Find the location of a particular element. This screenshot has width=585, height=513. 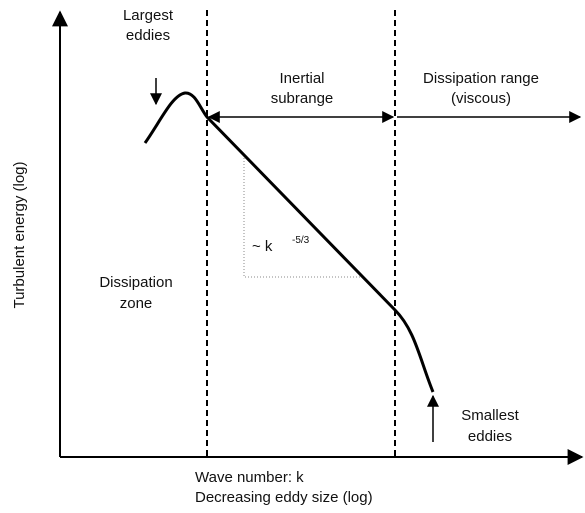

x-axis-label: Wave number: k is located at coordinates (249, 477).